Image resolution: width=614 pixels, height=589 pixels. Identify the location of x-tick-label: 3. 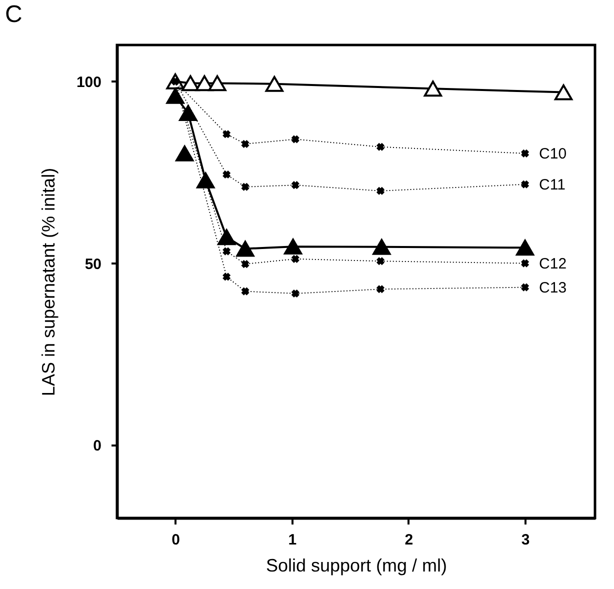
(525, 540).